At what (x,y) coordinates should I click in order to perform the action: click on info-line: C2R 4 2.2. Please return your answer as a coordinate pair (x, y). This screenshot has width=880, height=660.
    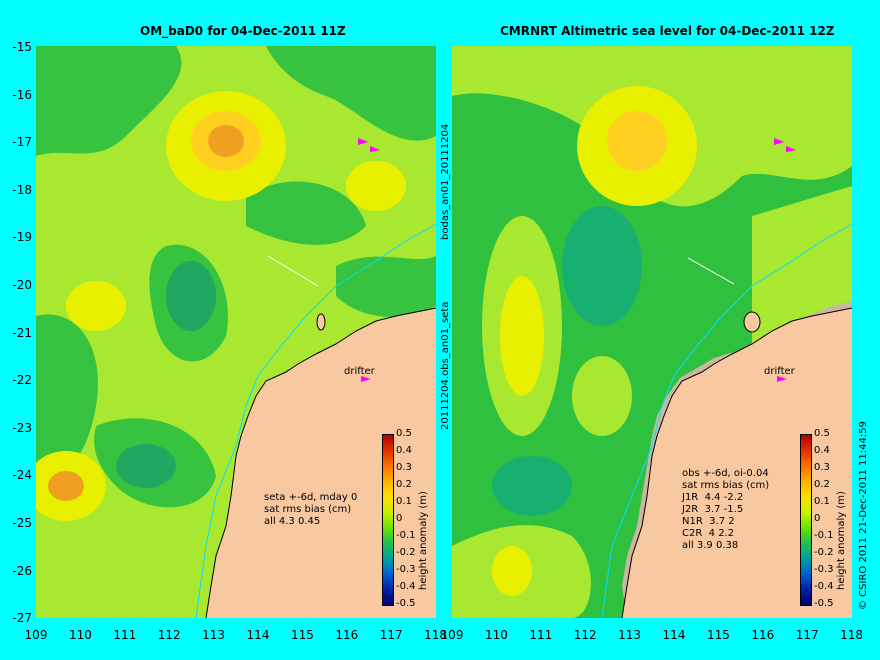
    Looking at the image, I should click on (708, 533).